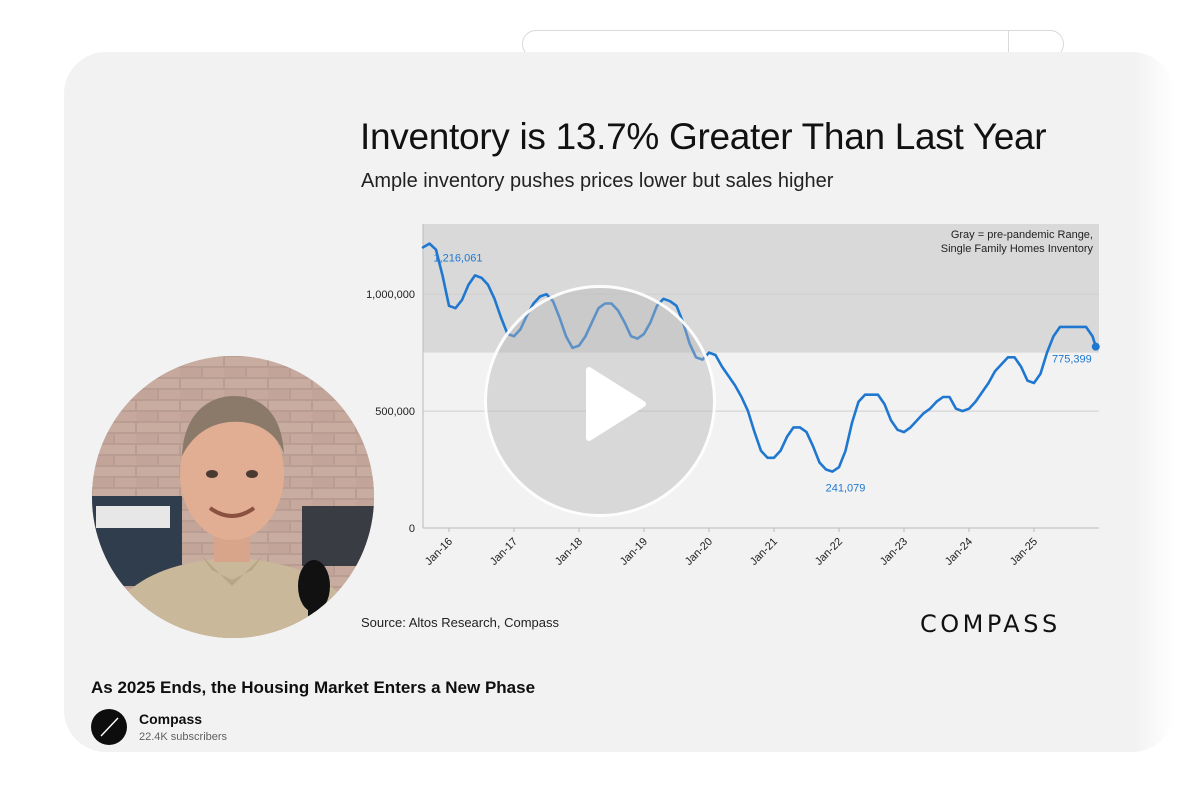  What do you see at coordinates (1072, 360) in the screenshot?
I see `data-label: 775,399` at bounding box center [1072, 360].